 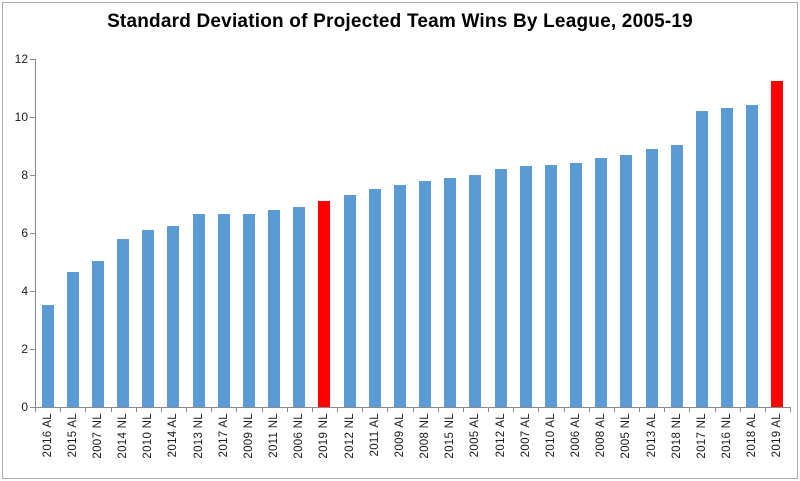 I want to click on bar-2006-al, so click(x=576, y=285).